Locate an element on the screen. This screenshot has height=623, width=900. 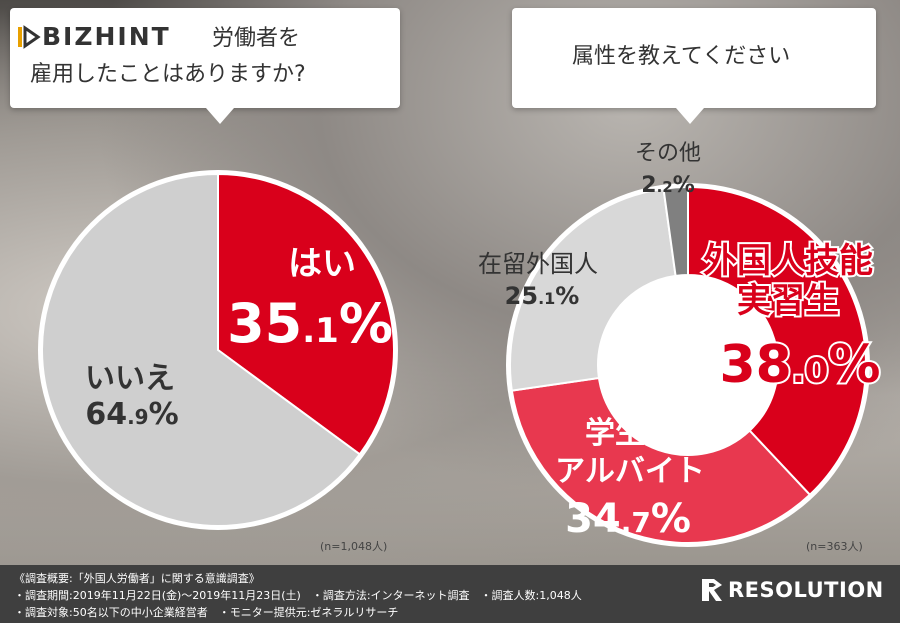
right-value-other: 2.2% is located at coordinates (668, 185).